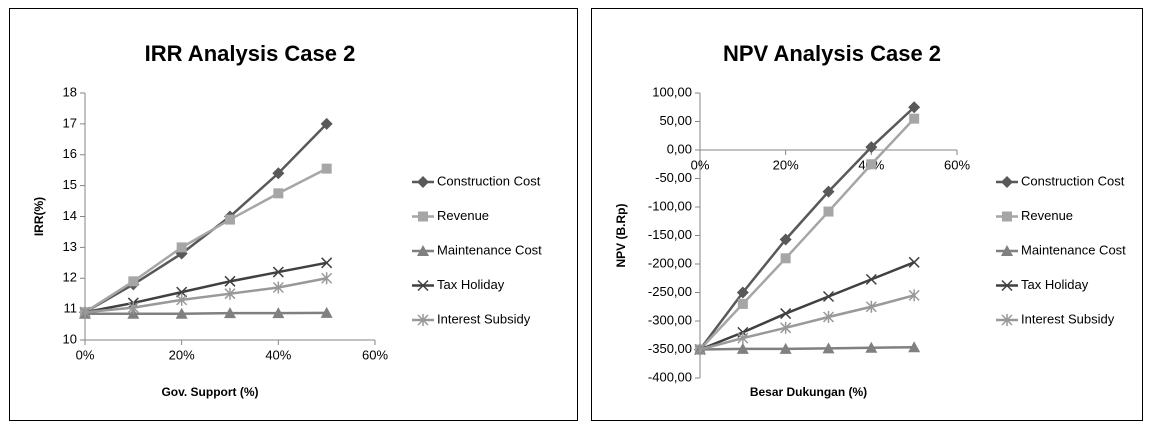 The height and width of the screenshot is (424, 1152). What do you see at coordinates (808, 392) in the screenshot?
I see `x-axis-title: Besar Dukungan (%)` at bounding box center [808, 392].